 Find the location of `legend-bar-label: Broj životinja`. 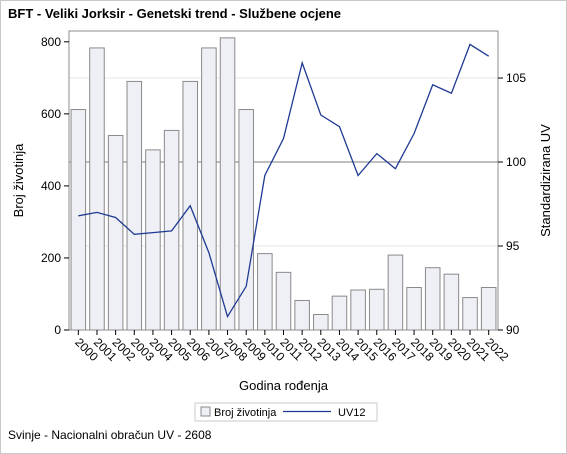

legend-bar-label: Broj životinja is located at coordinates (245, 413).